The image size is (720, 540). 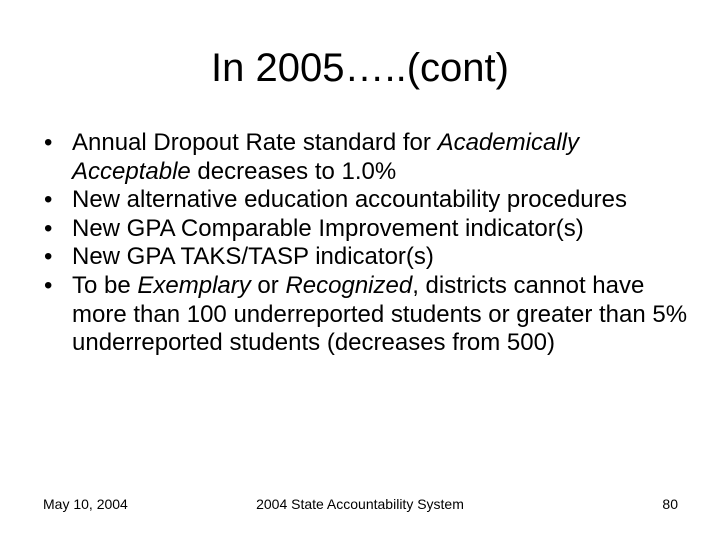 I want to click on bullet-text: To be, so click(x=105, y=285).